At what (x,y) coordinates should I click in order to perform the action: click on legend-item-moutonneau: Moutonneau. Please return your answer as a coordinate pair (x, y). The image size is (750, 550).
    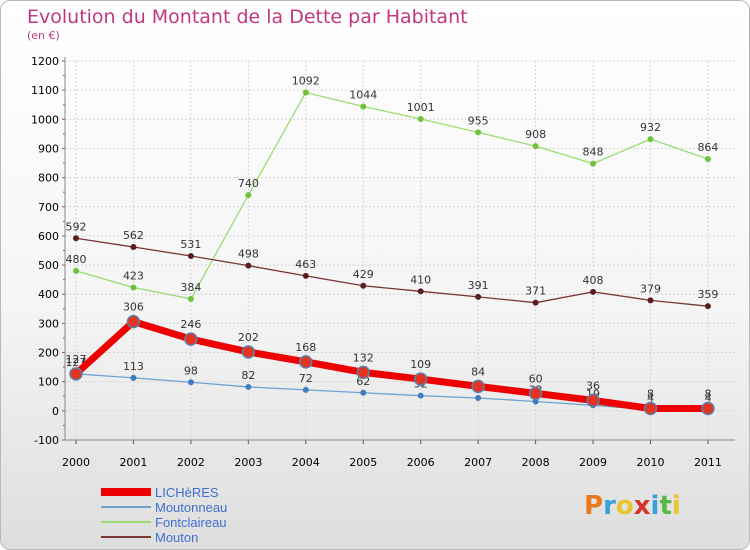
    Looking at the image, I should click on (164, 507).